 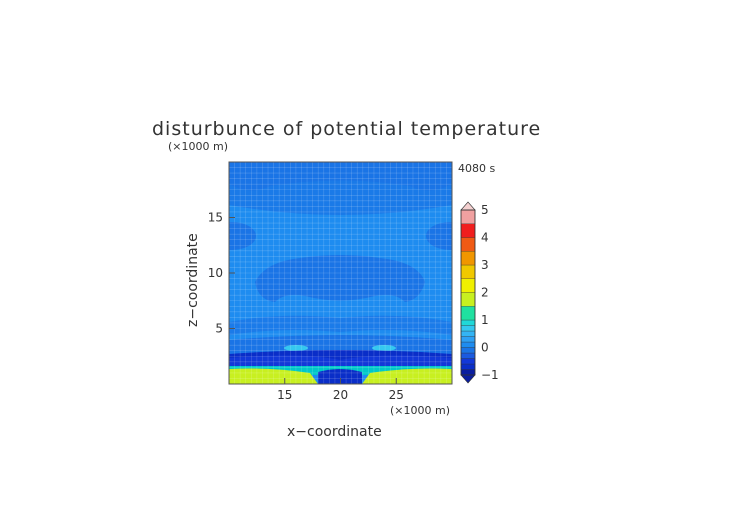 What do you see at coordinates (346, 129) in the screenshot?
I see `chart-title: disturbunce of potential temperature` at bounding box center [346, 129].